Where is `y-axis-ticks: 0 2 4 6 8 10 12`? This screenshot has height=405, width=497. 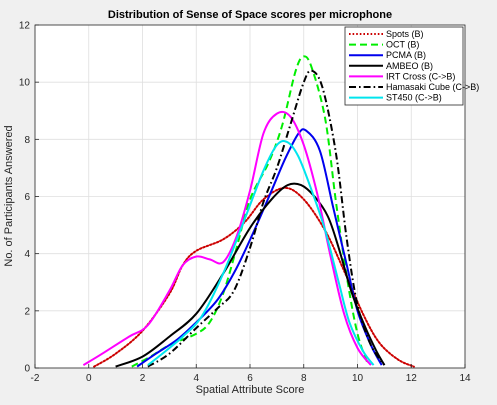 y-axis-ticks: 0 2 4 6 8 10 12 is located at coordinates (29, 198).